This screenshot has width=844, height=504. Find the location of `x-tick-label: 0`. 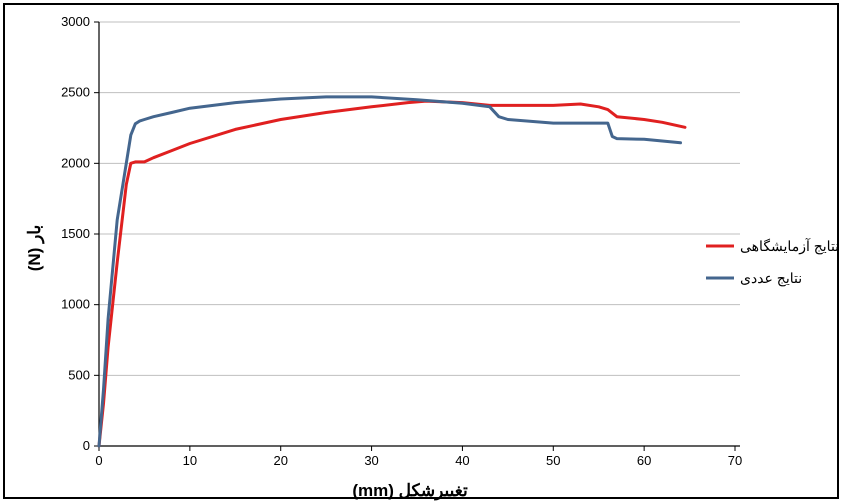

x-tick-label: 0 is located at coordinates (98, 460).